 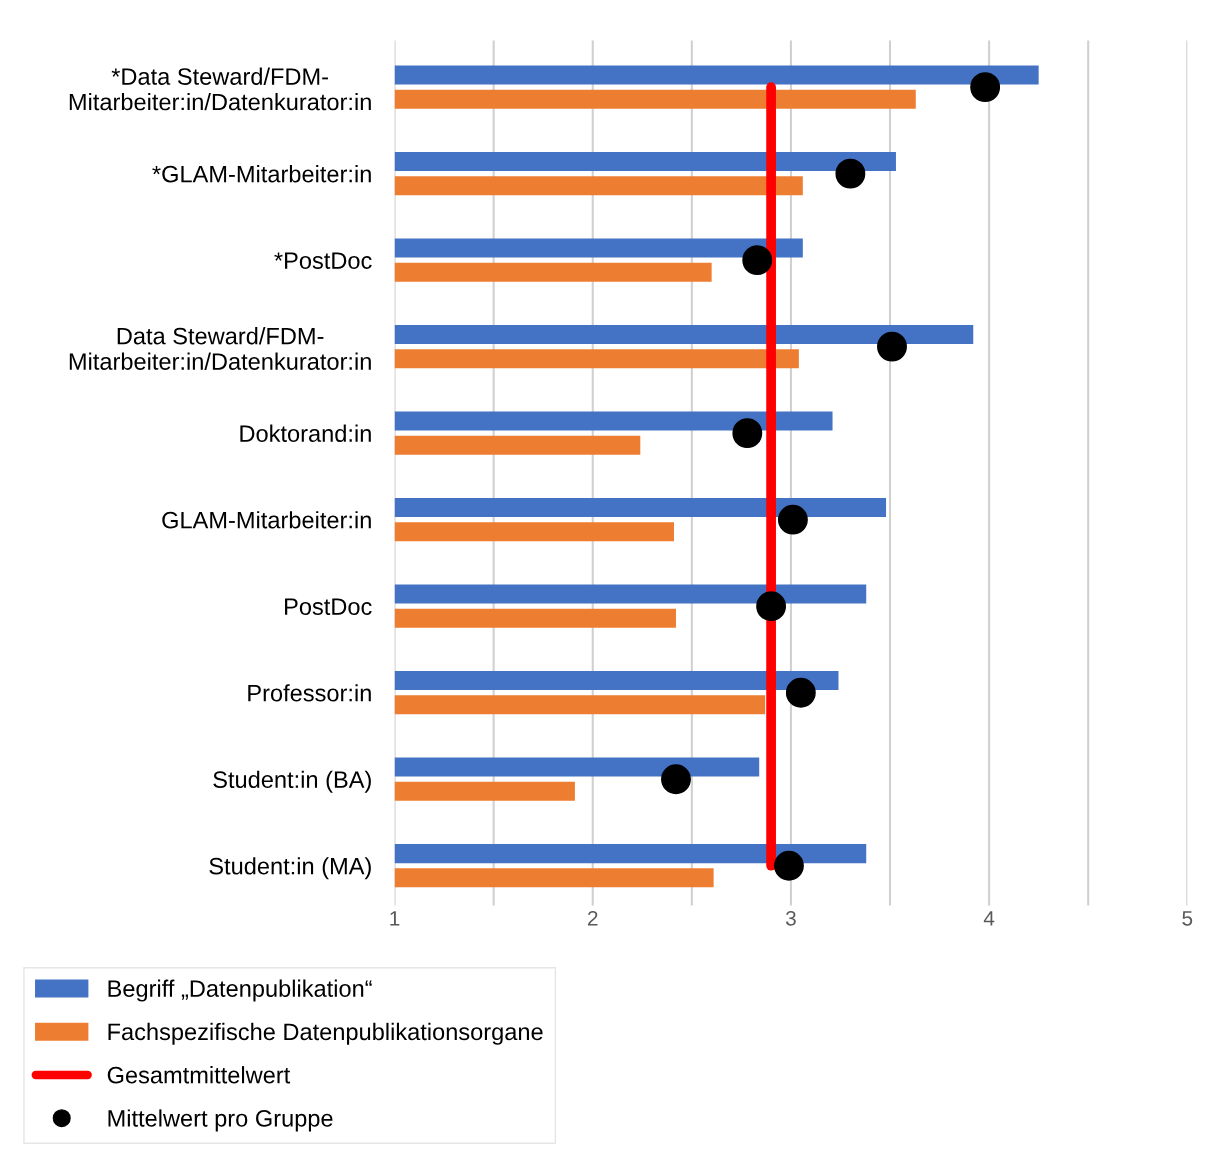 I want to click on x-tick-label: 4, so click(x=989, y=918).